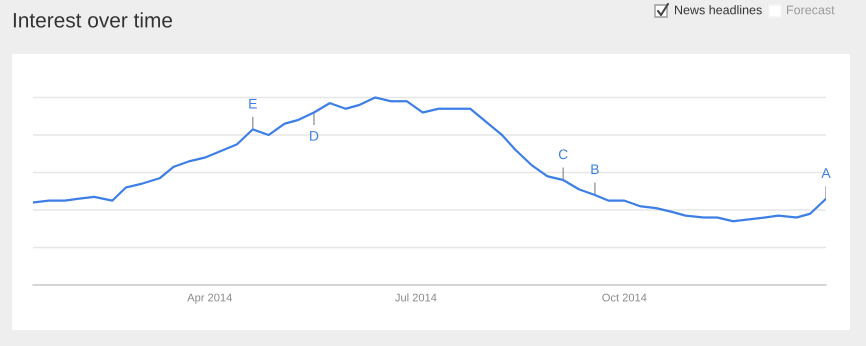 The height and width of the screenshot is (346, 866). I want to click on annotation: E, so click(253, 103).